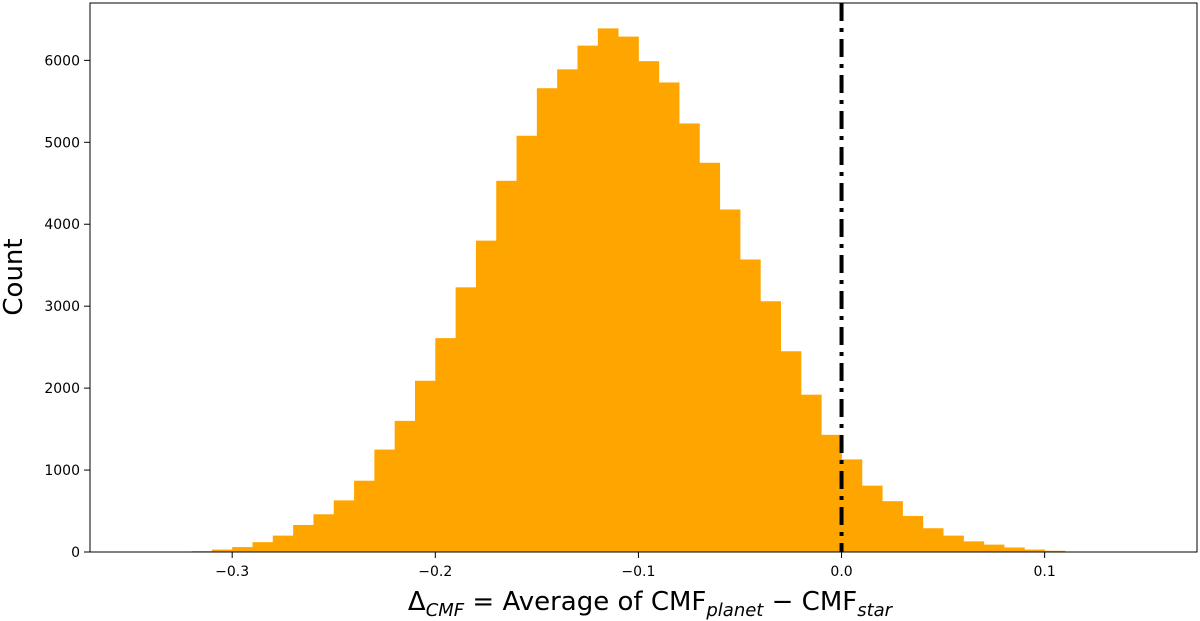 This screenshot has height=621, width=1200. I want to click on y-tick-label: 3000, so click(62, 307).